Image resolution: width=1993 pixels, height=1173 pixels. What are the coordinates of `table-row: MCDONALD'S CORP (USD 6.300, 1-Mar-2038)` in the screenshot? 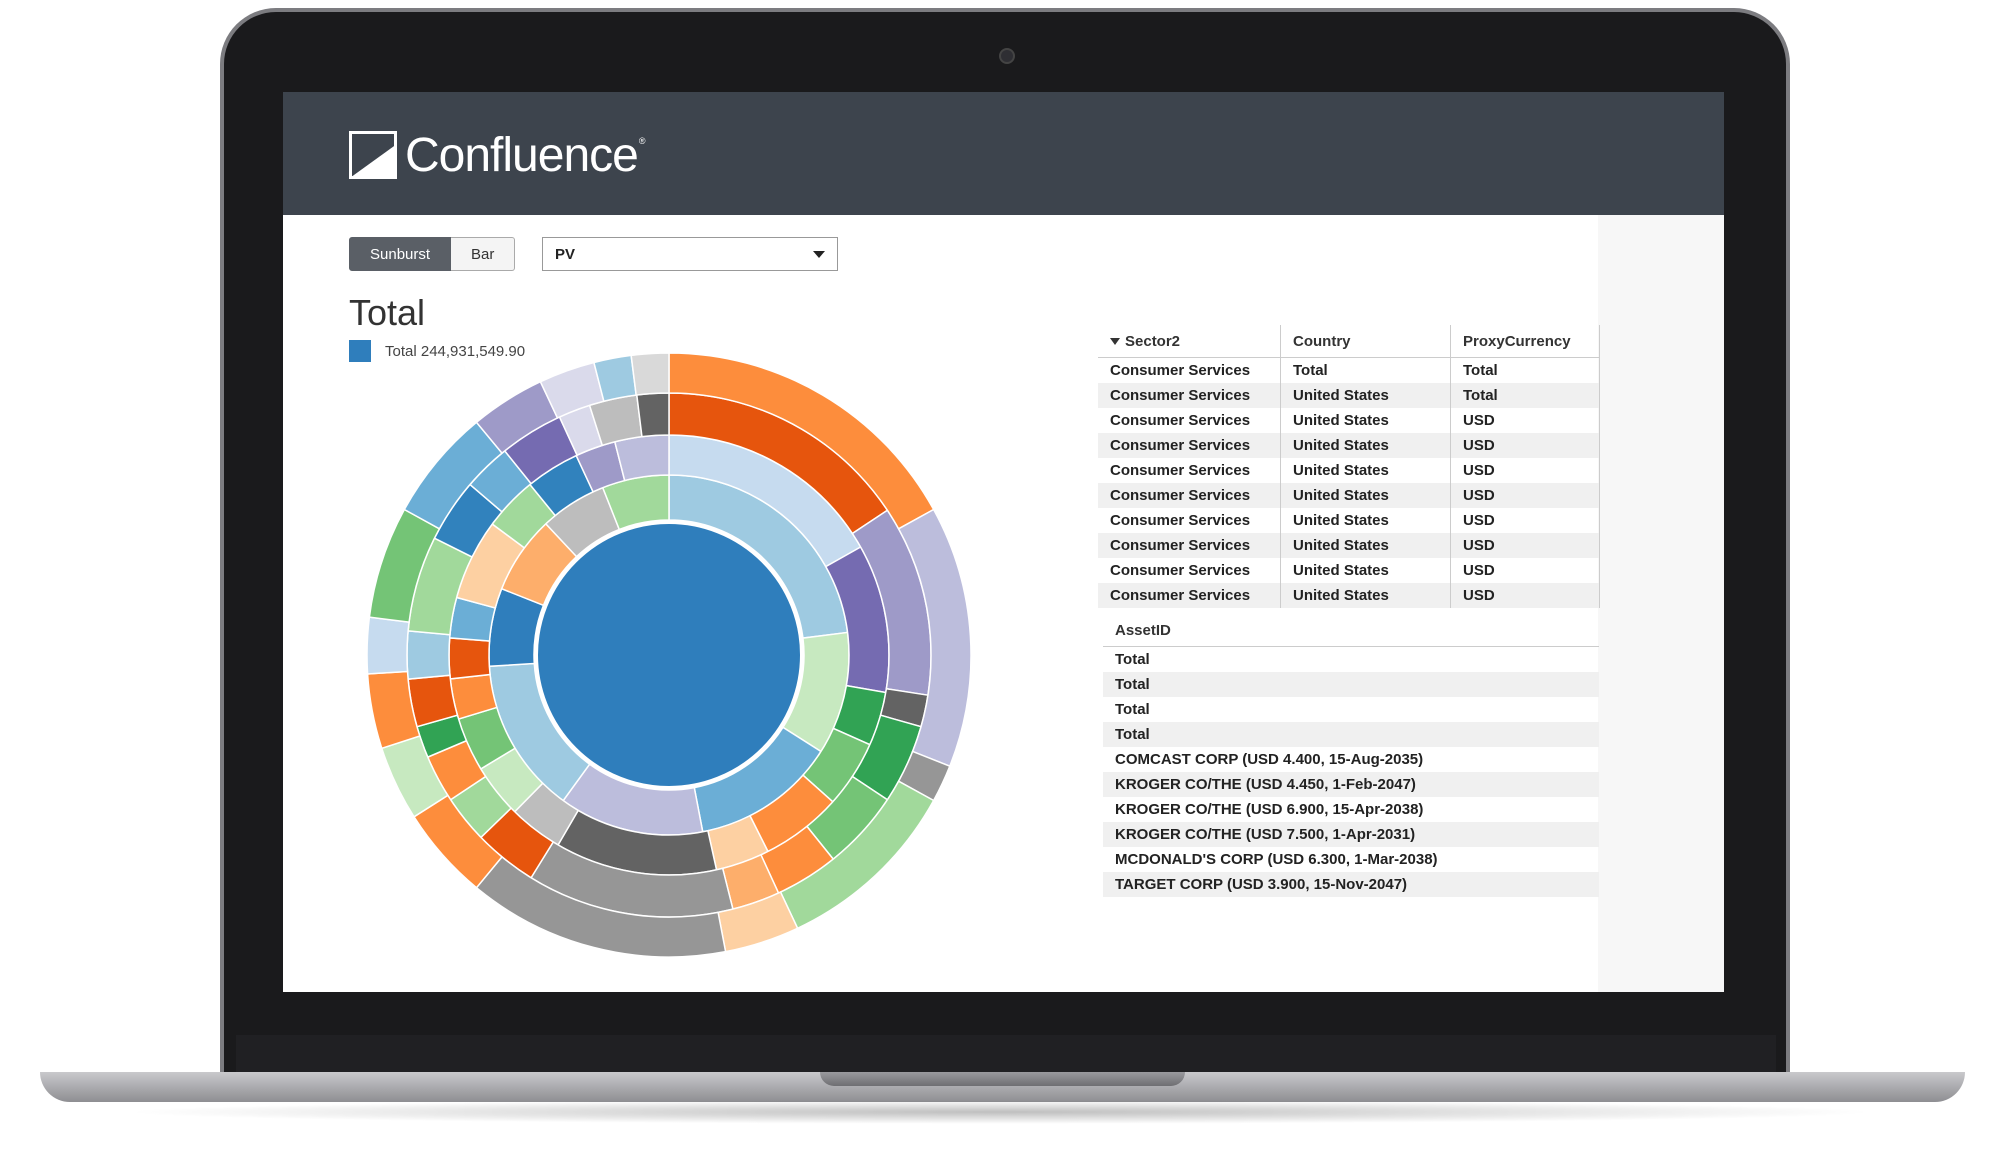 It's located at (1351, 859).